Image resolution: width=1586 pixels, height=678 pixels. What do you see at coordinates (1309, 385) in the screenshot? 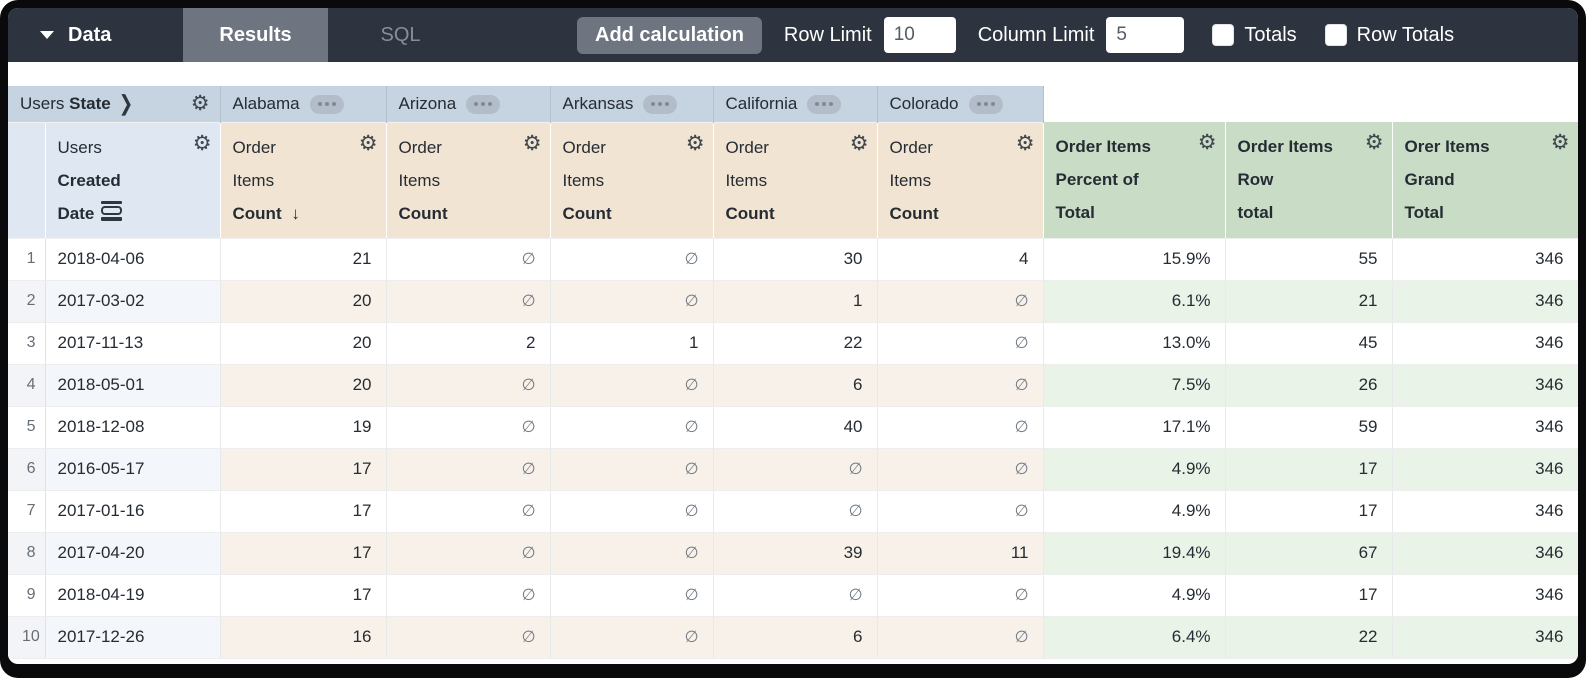
I see `data-cell: 26` at bounding box center [1309, 385].